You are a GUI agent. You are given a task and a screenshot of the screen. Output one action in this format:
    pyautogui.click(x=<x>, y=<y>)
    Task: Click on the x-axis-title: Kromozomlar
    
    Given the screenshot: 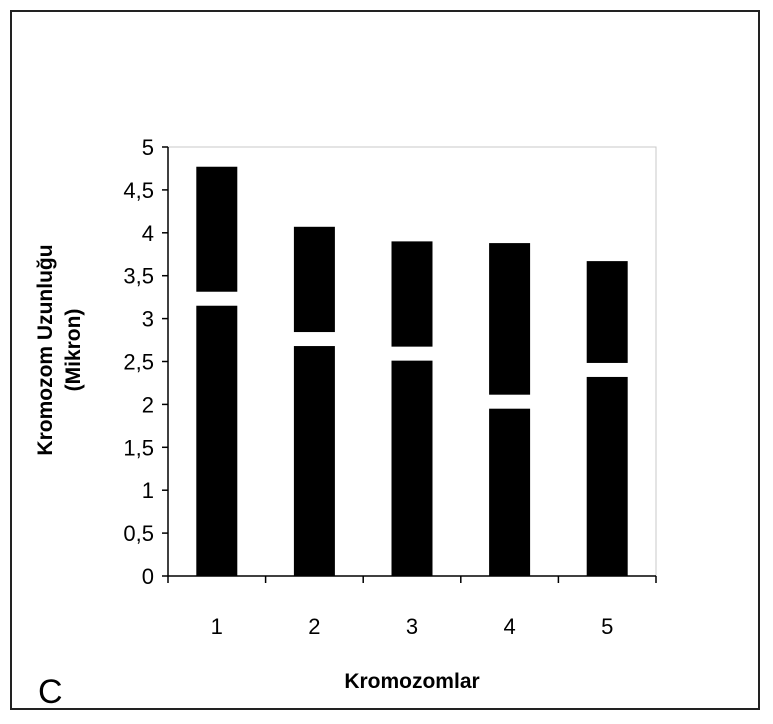 What is the action you would take?
    pyautogui.click(x=411, y=681)
    